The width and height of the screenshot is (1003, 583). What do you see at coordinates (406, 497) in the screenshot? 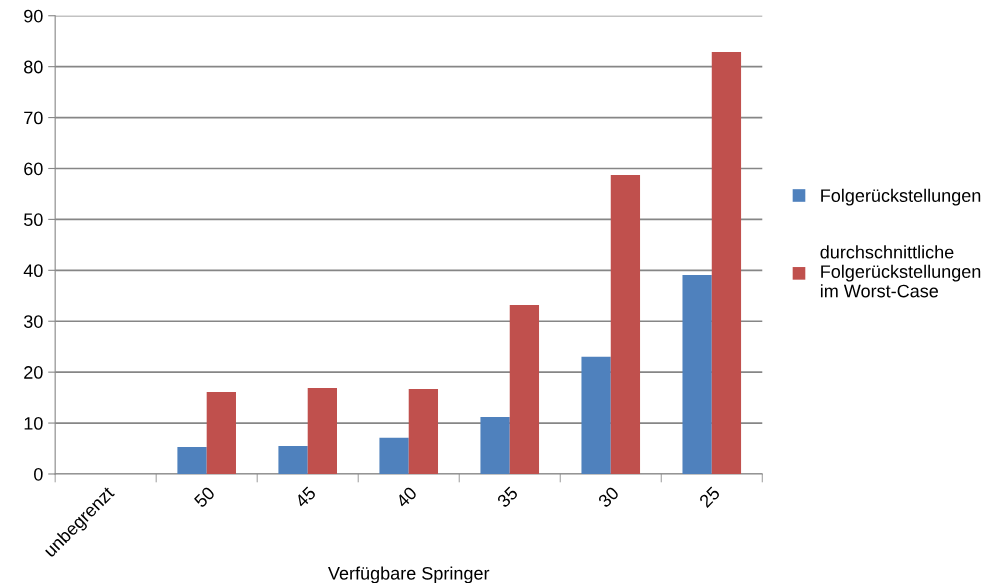
I see `x-tick-label: 40` at bounding box center [406, 497].